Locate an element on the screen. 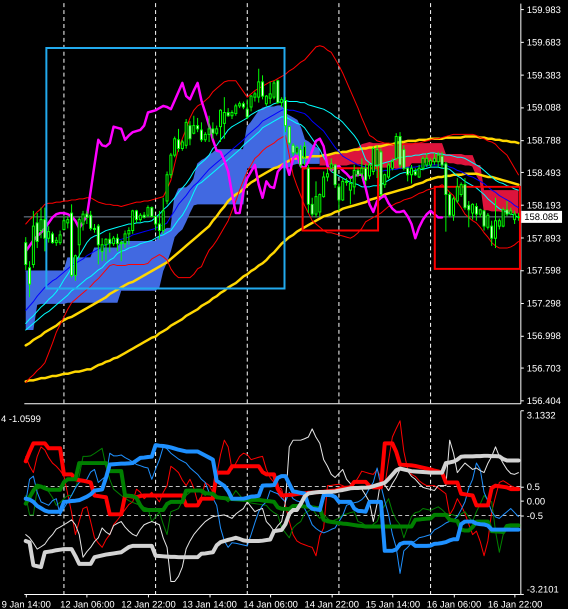 This screenshot has width=568, height=609. y-tick-label: 157.298 is located at coordinates (543, 302).